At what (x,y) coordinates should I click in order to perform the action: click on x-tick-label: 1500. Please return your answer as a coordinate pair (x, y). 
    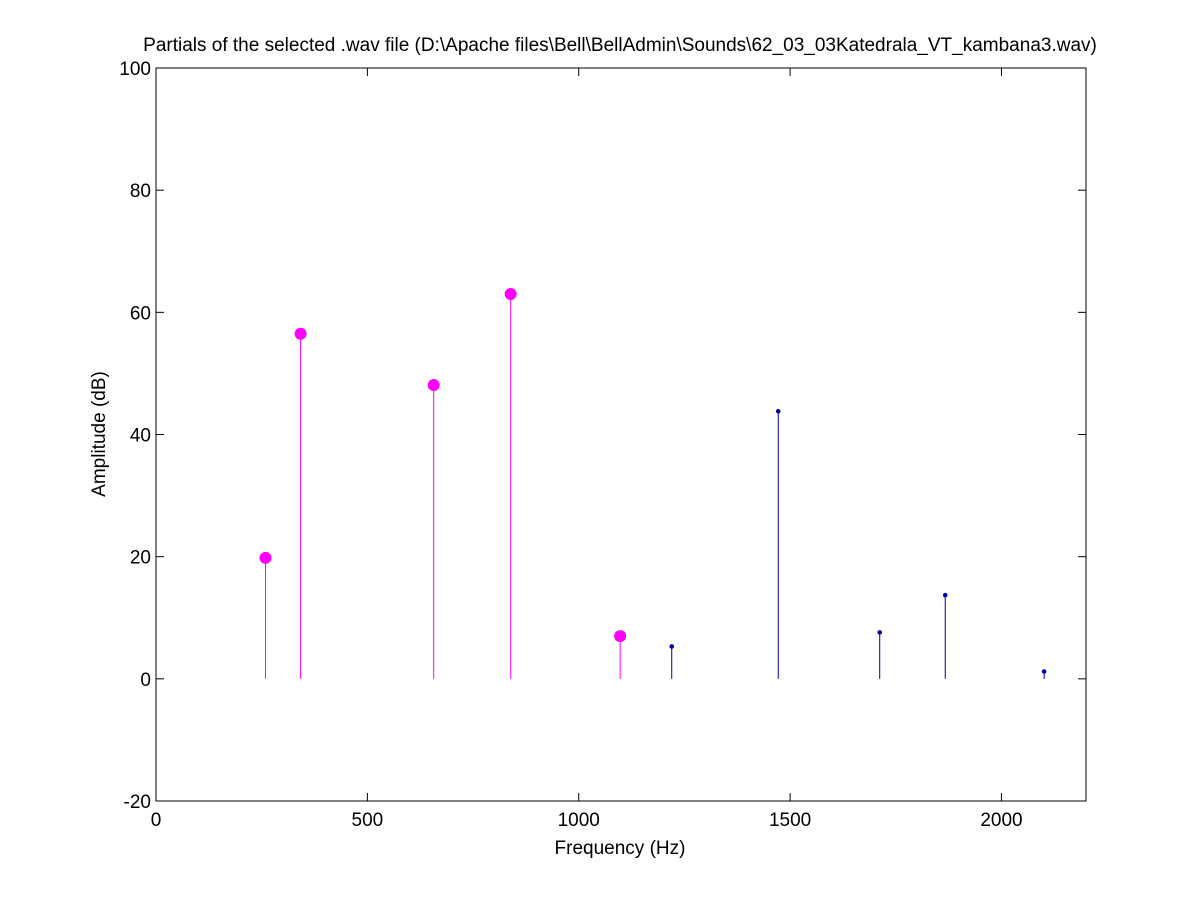
    Looking at the image, I should click on (790, 820).